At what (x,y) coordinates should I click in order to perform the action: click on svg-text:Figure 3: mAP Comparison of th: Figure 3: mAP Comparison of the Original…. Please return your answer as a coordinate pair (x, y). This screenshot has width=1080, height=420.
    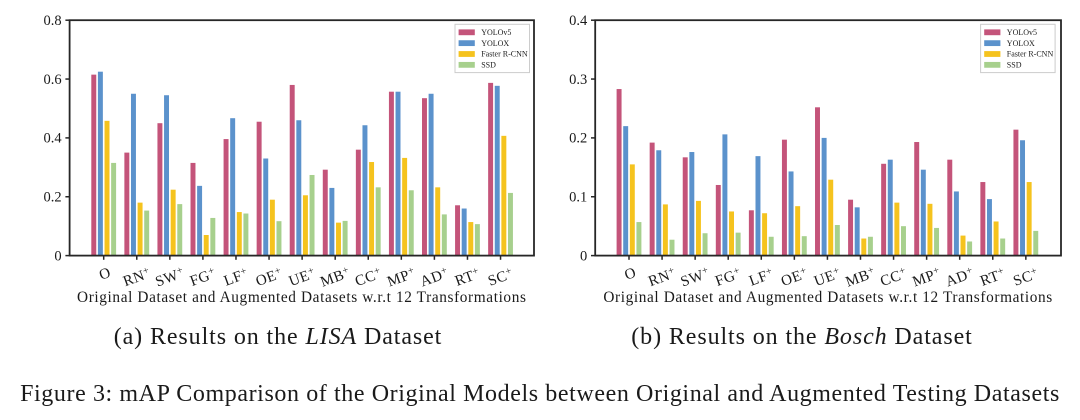
    Looking at the image, I should click on (540, 394).